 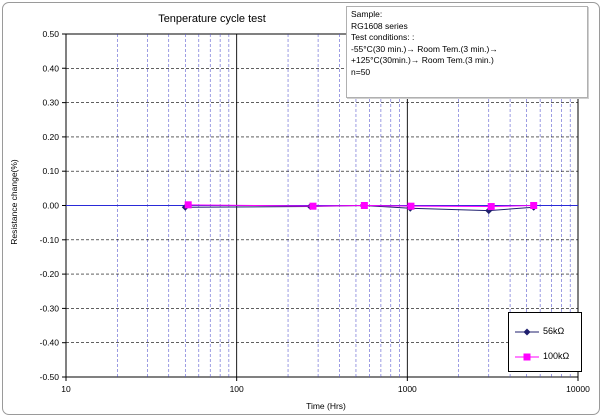 I want to click on y-tick-label: 0.50, so click(x=50, y=34).